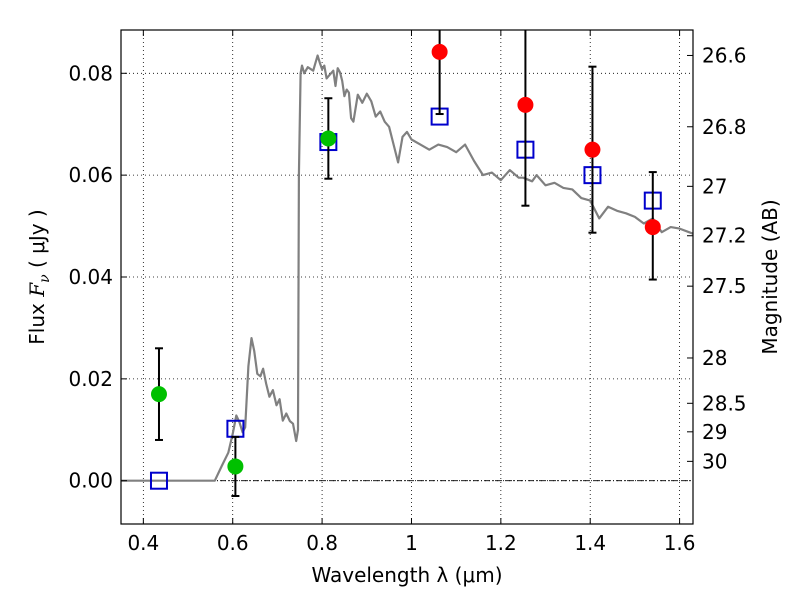 This screenshot has width=800, height=605. Describe the element at coordinates (90, 277) in the screenshot. I see `y-tick-label: 0.04` at that location.